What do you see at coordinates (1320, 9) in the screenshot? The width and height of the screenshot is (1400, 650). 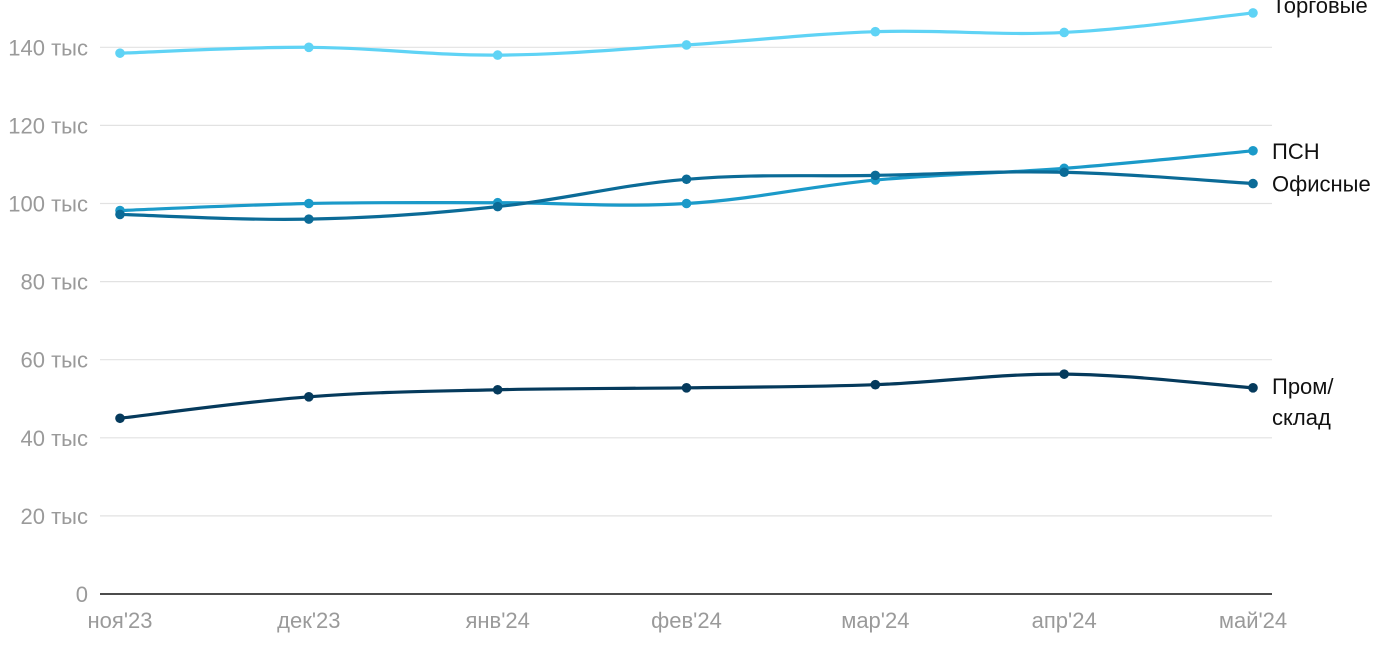 I see `series-label: Торговые` at bounding box center [1320, 9].